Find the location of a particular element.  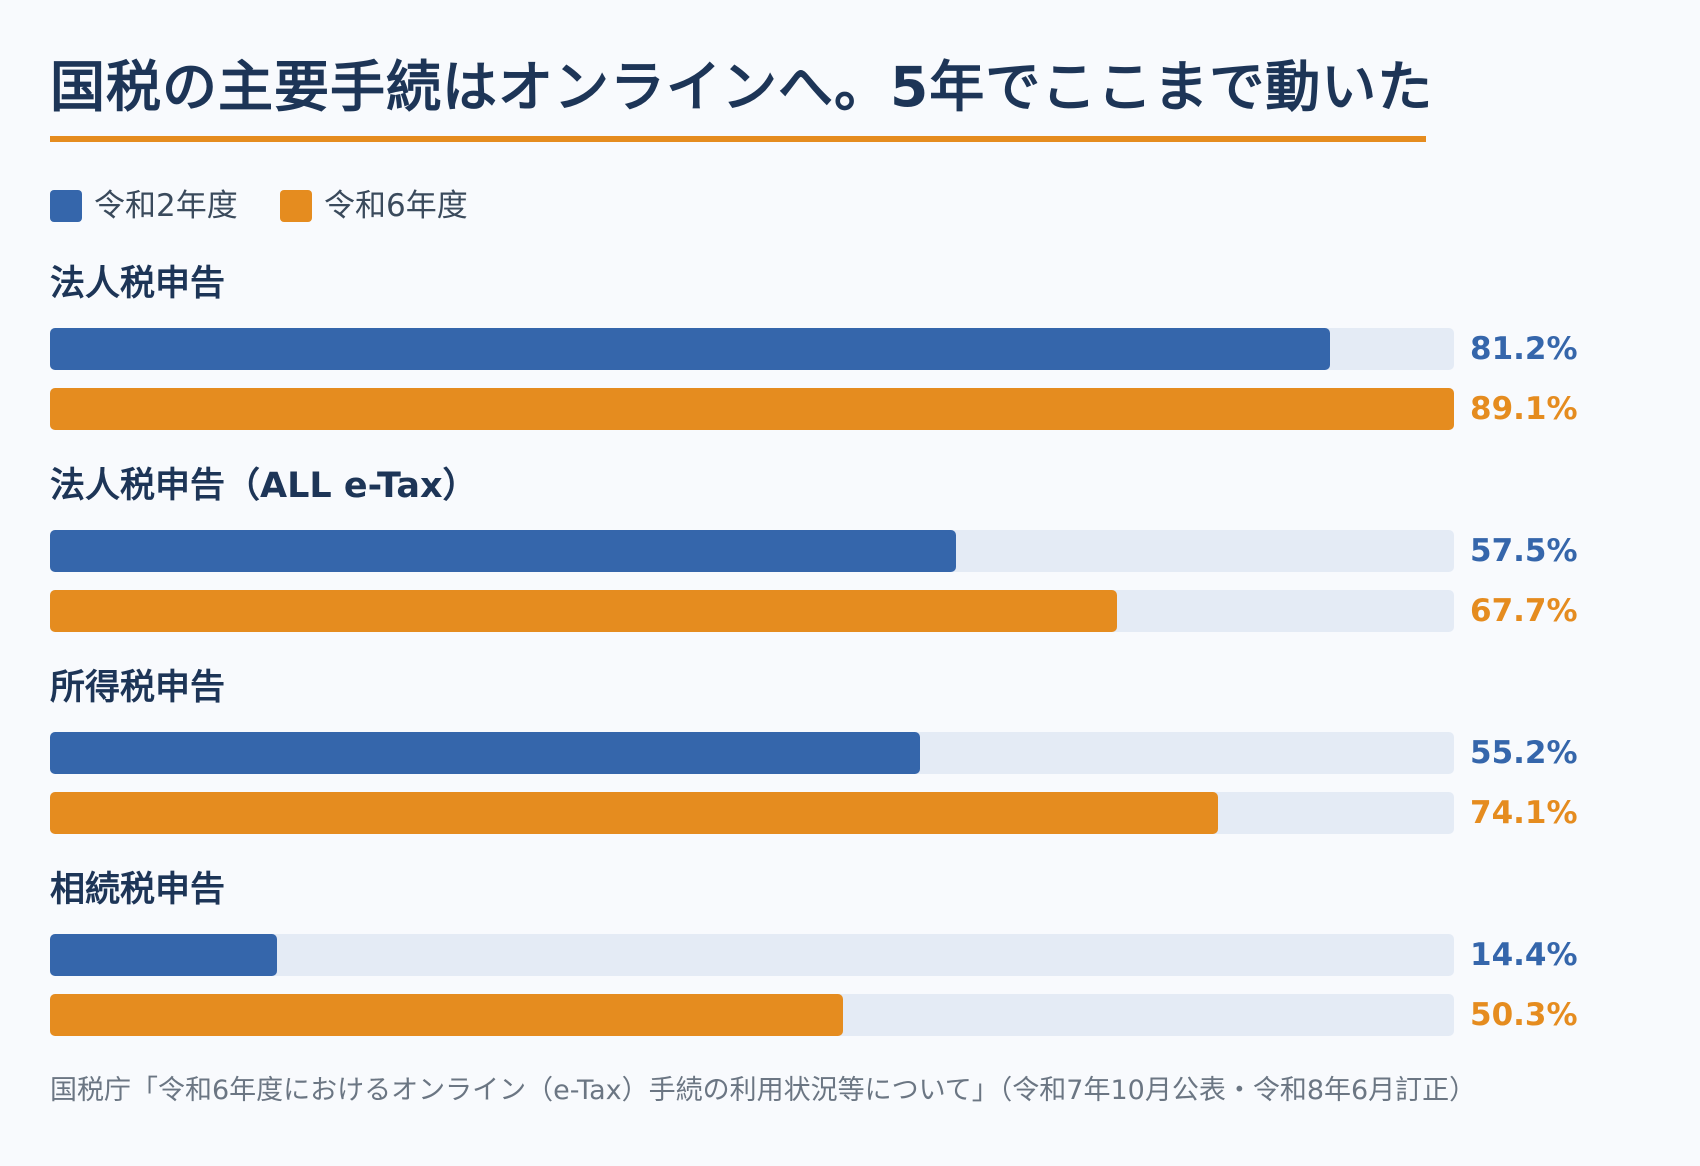

legend-swatch-series-b is located at coordinates (296, 206).